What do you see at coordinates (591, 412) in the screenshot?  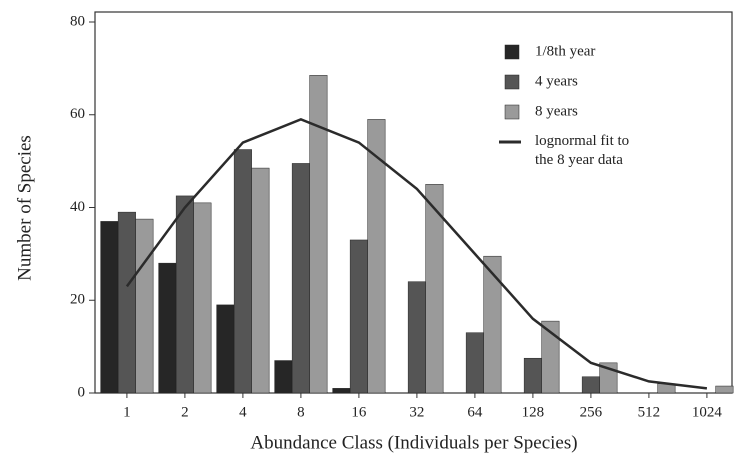 I see `x-tick-label: 256` at bounding box center [591, 412].